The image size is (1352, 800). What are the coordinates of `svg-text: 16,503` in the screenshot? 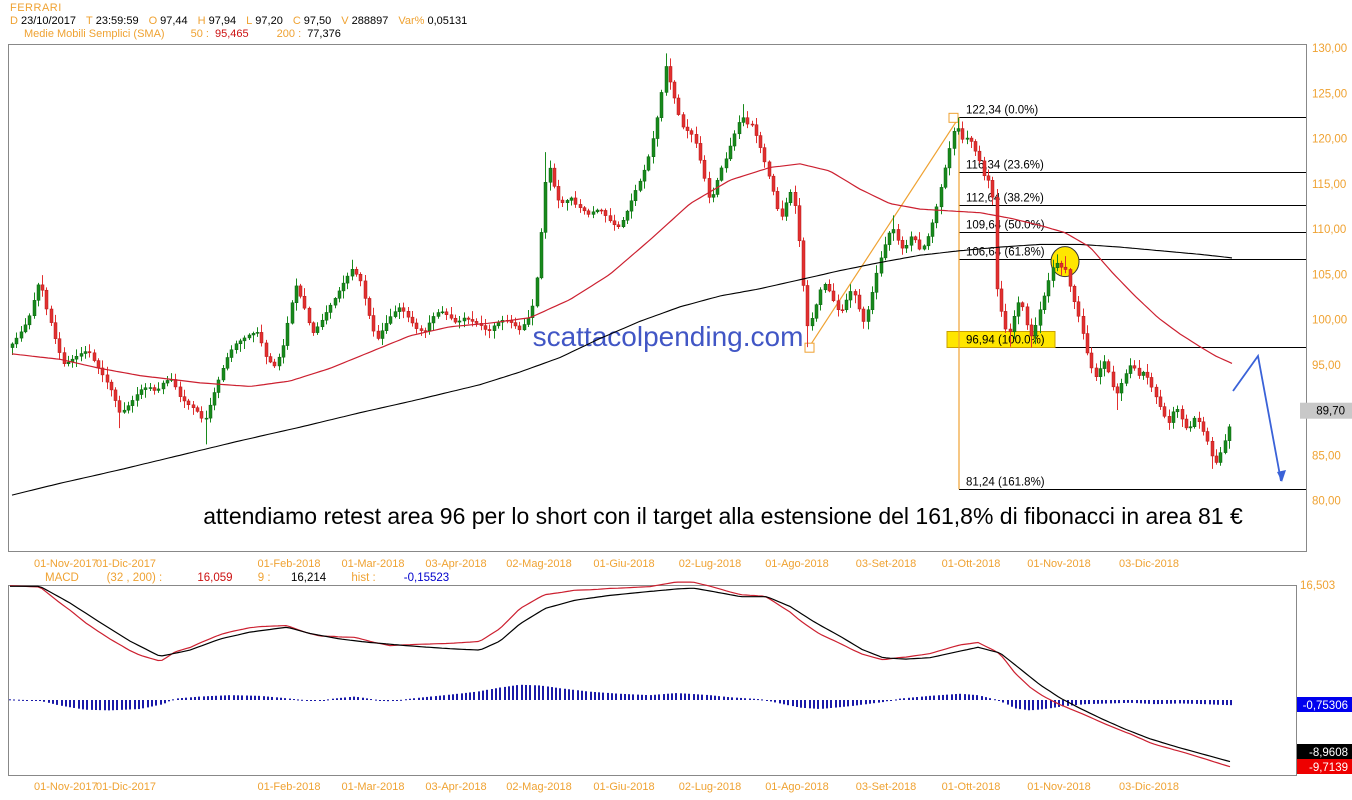 It's located at (1317, 586).